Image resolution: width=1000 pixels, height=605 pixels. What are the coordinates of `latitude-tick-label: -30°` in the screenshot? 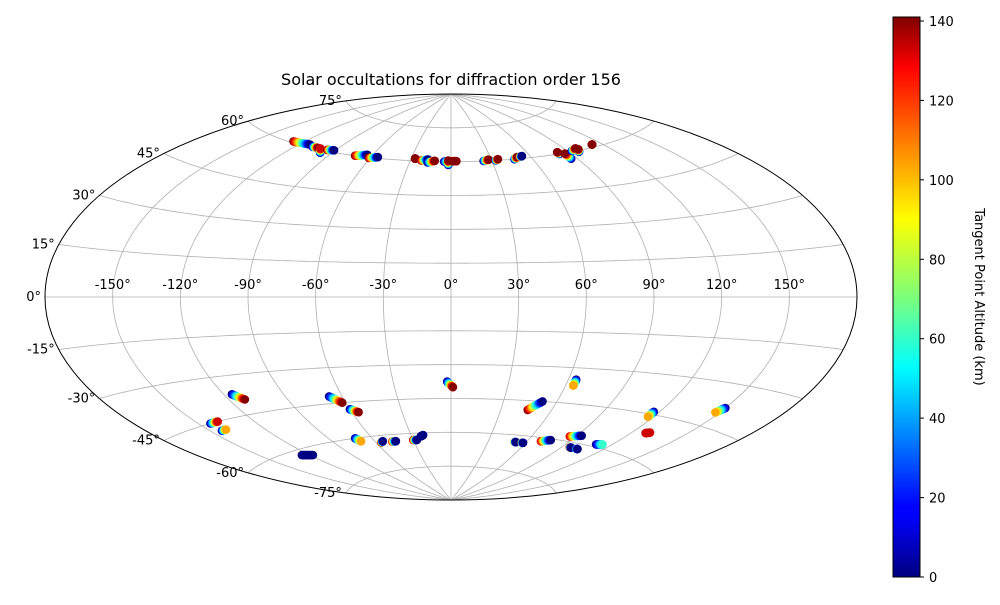 It's located at (82, 399).